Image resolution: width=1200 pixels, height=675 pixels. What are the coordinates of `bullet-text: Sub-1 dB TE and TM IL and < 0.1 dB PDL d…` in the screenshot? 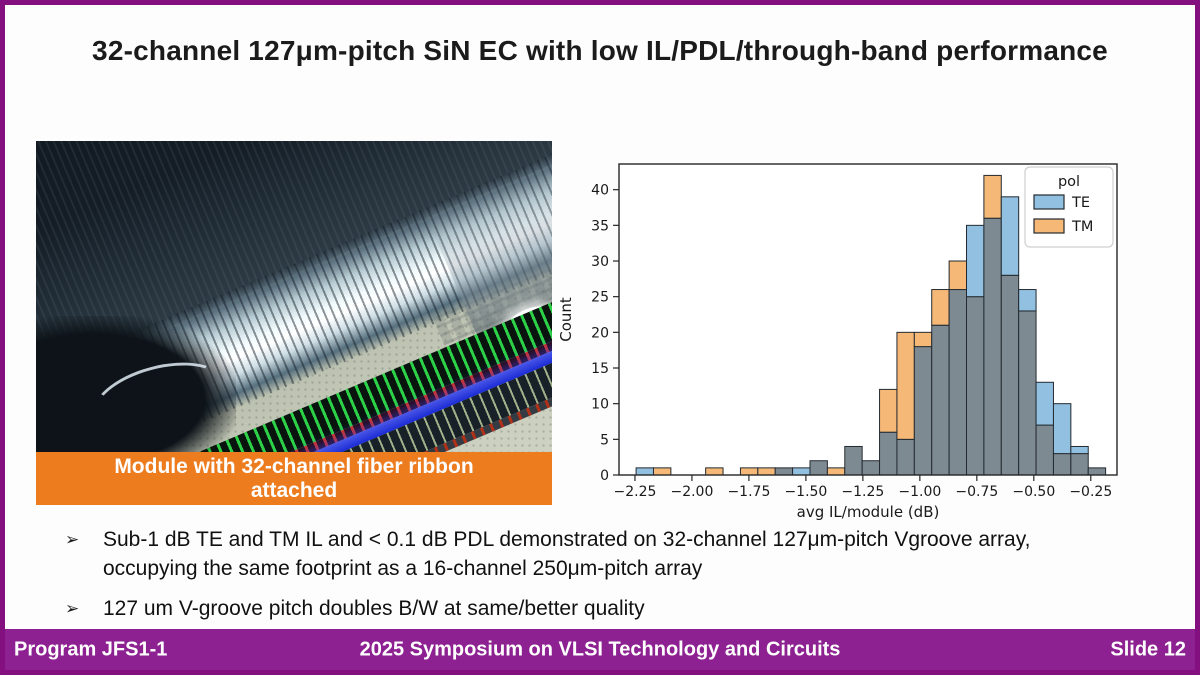 It's located at (567, 554).